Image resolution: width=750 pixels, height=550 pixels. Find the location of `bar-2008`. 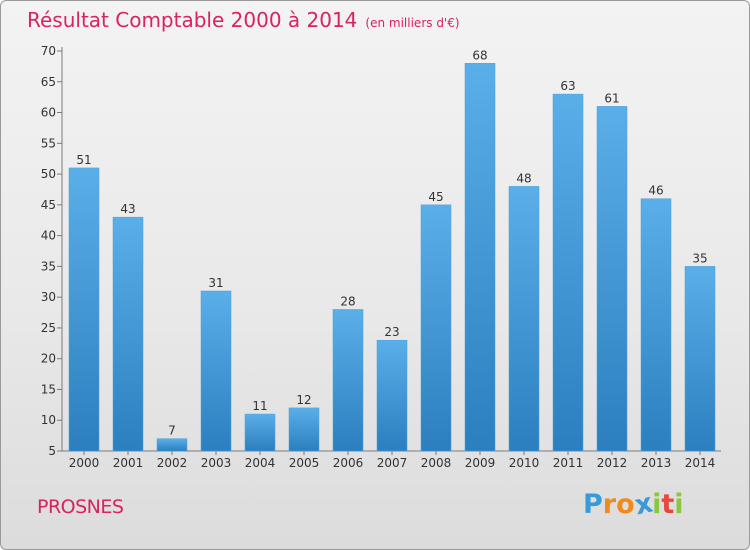

bar-2008 is located at coordinates (436, 328).